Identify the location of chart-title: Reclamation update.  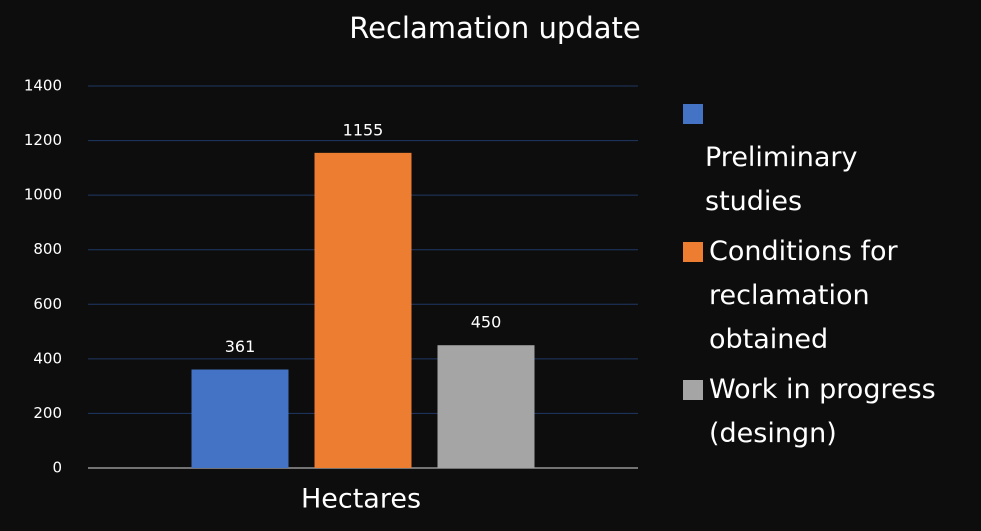
(494, 28).